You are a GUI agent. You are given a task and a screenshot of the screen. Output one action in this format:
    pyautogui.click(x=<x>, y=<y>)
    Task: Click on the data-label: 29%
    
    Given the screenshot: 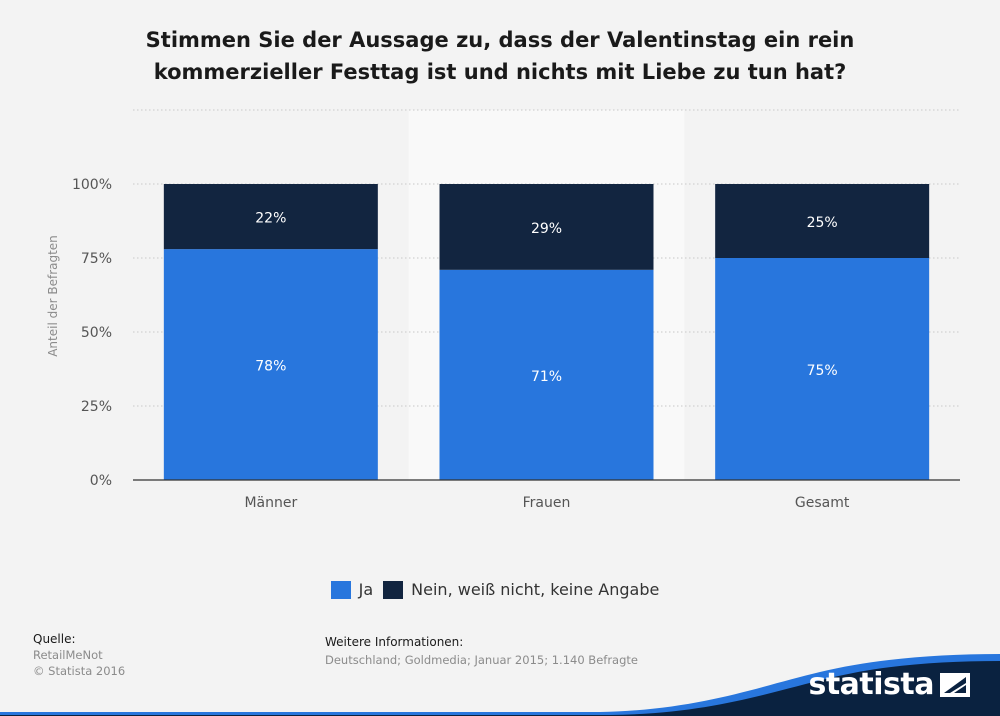 What is the action you would take?
    pyautogui.click(x=546, y=229)
    